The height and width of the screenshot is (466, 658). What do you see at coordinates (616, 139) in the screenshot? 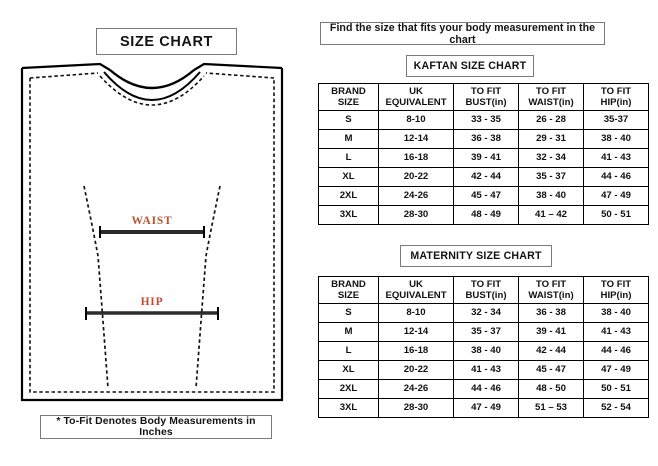
I see `cell-hip: 38 - 40` at bounding box center [616, 139].